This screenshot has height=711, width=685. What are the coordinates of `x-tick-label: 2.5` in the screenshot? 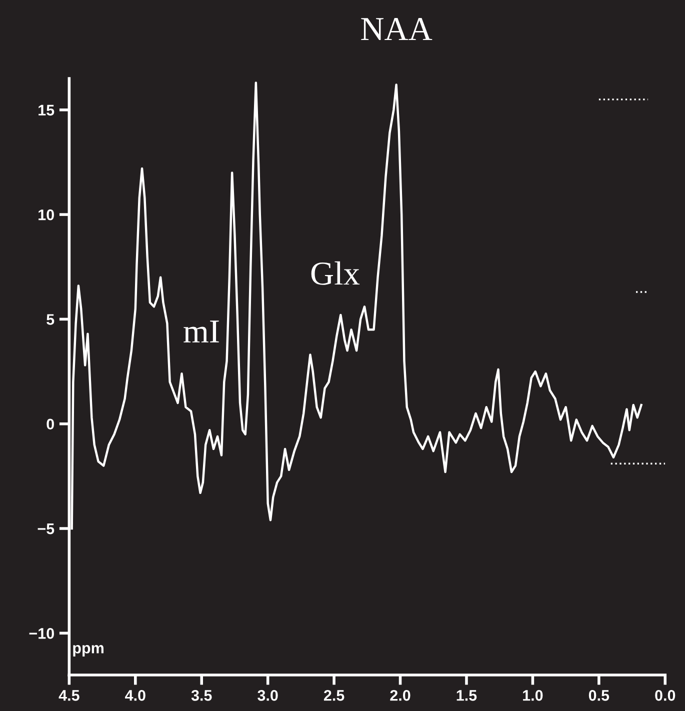 It's located at (334, 695).